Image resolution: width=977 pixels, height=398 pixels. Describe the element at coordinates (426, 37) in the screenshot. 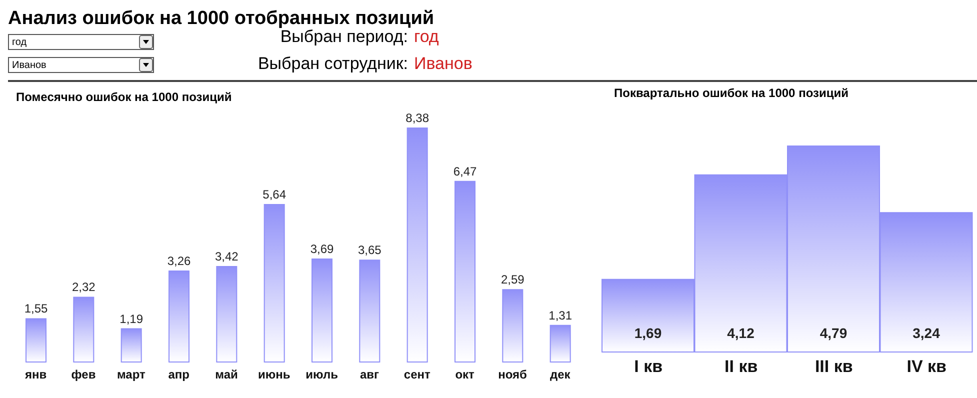

I see `text: год` at that location.